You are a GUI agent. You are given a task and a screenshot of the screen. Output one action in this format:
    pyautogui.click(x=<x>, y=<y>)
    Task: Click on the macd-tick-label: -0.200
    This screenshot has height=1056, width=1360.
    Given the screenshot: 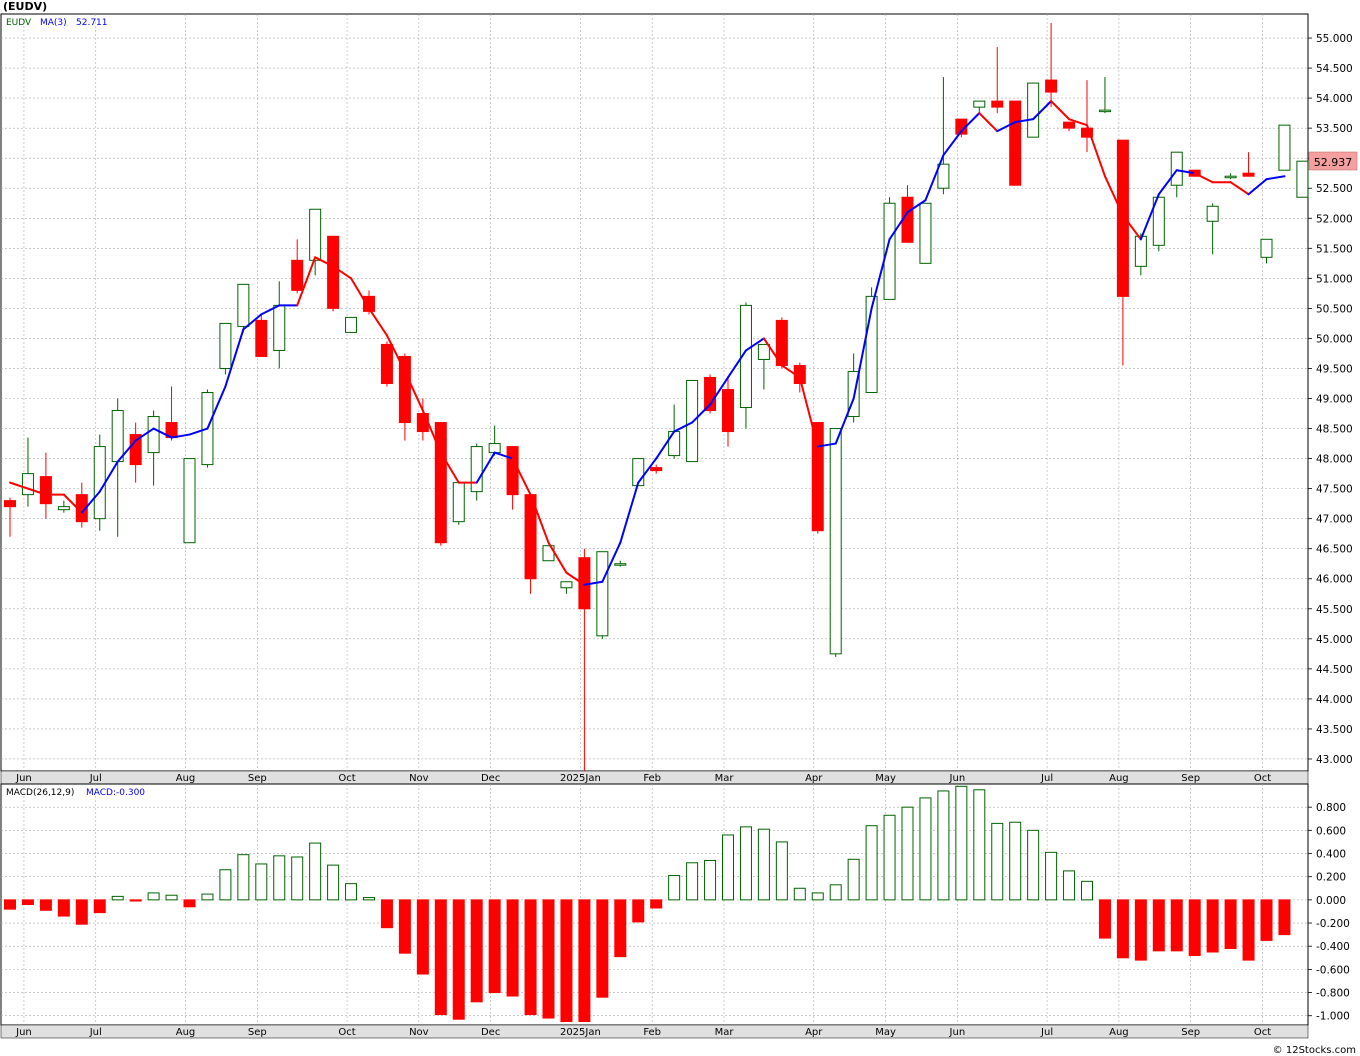 What is the action you would take?
    pyautogui.click(x=1333, y=924)
    